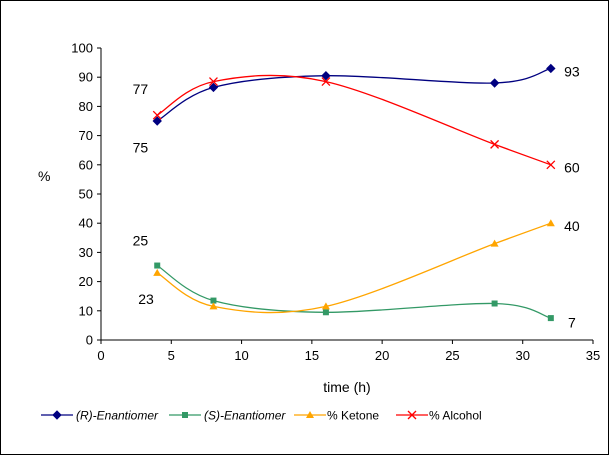 The image size is (609, 459). What do you see at coordinates (245, 416) in the screenshot?
I see `legend-label: (S)-Enantiomer` at bounding box center [245, 416].